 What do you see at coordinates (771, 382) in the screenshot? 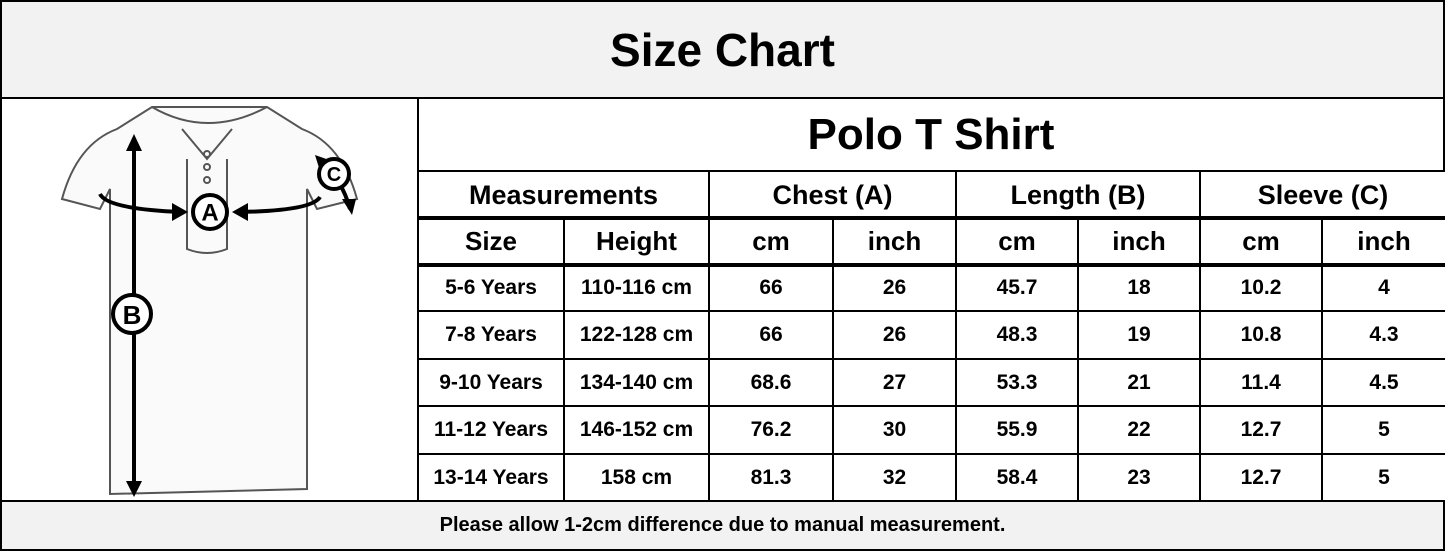
I see `table-cell: 68.6` at bounding box center [771, 382].